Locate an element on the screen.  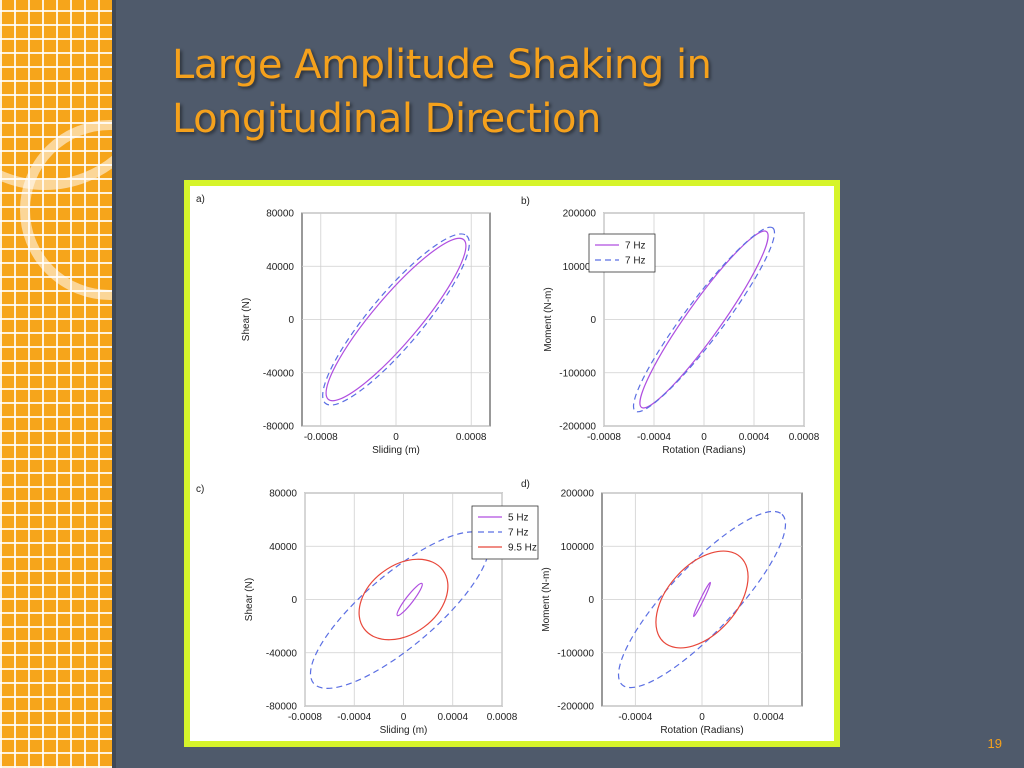
legend-entry: 5 Hz is located at coordinates (518, 518).